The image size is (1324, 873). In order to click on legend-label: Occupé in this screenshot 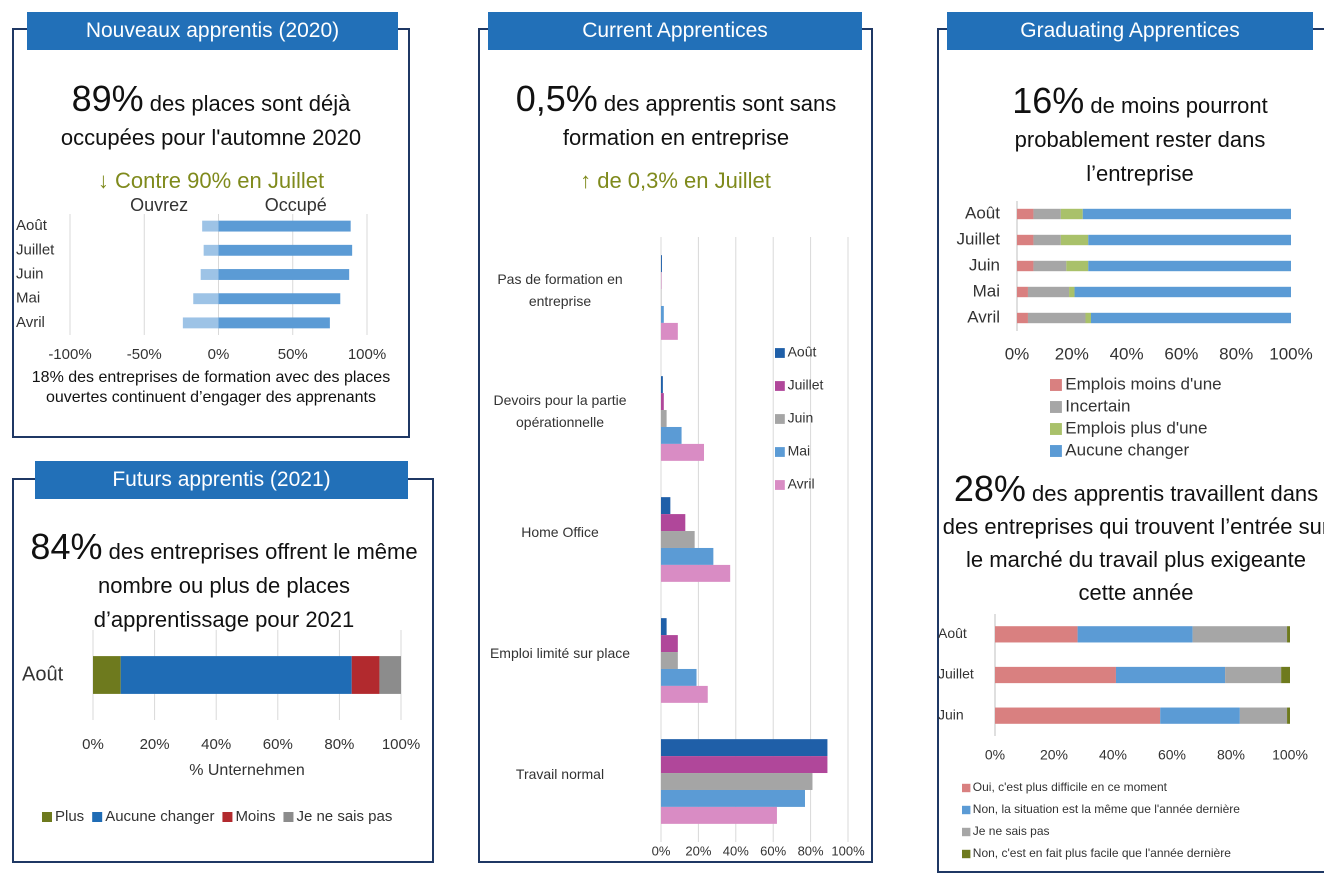, I will do `click(296, 205)`.